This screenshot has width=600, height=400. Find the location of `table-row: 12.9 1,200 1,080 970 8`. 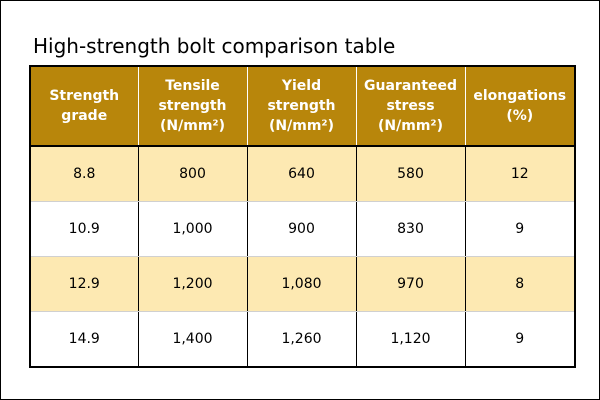

table-row: 12.9 1,200 1,080 970 8 is located at coordinates (302, 284).